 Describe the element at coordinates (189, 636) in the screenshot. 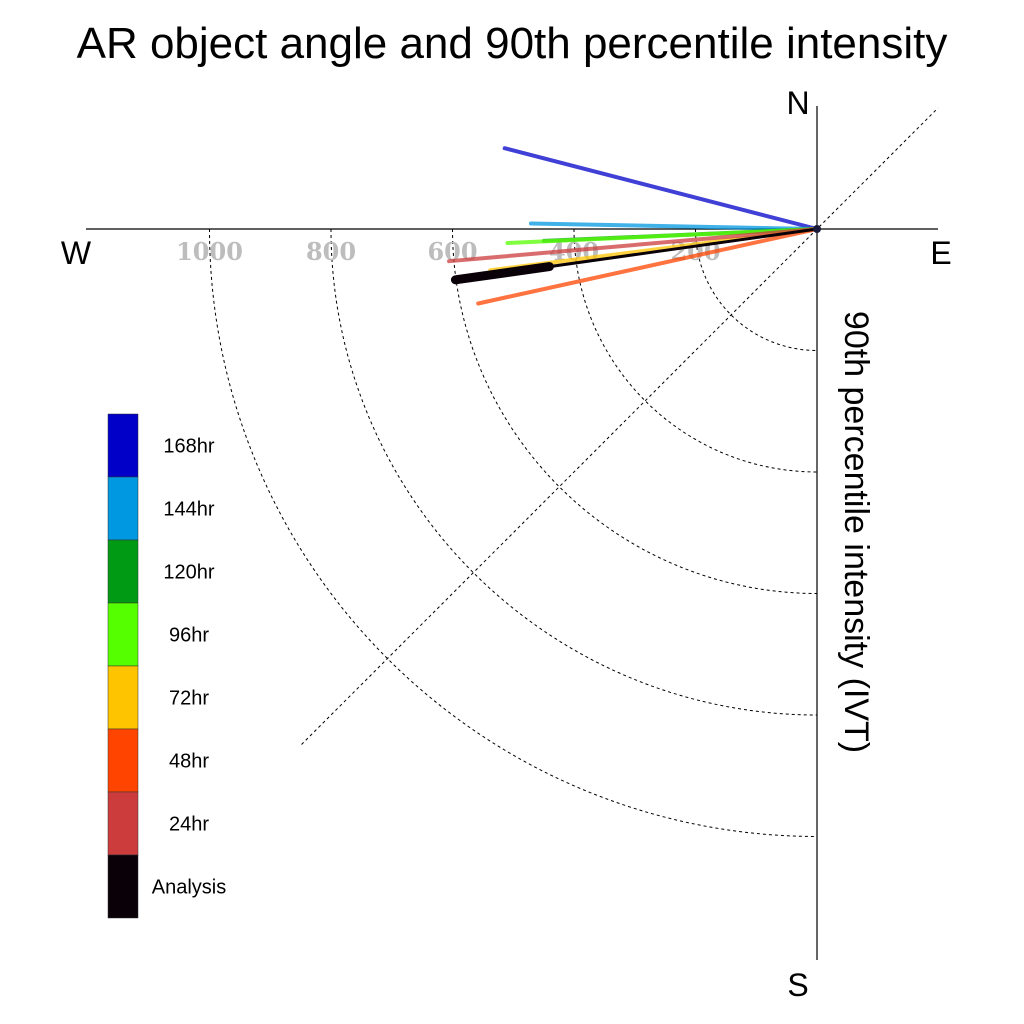

I see `legend-label: 96hr` at that location.